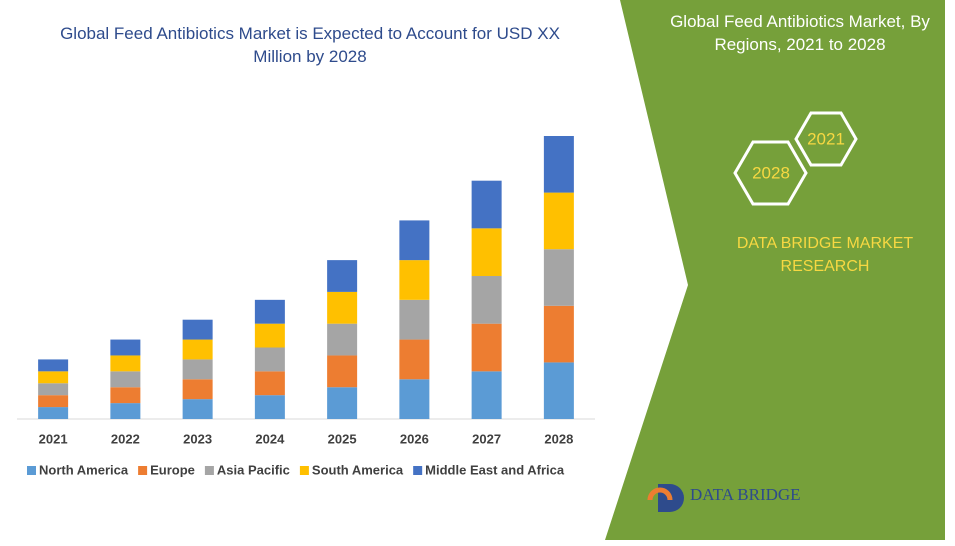  What do you see at coordinates (270, 438) in the screenshot?
I see `x-tick-label: 2024` at bounding box center [270, 438].